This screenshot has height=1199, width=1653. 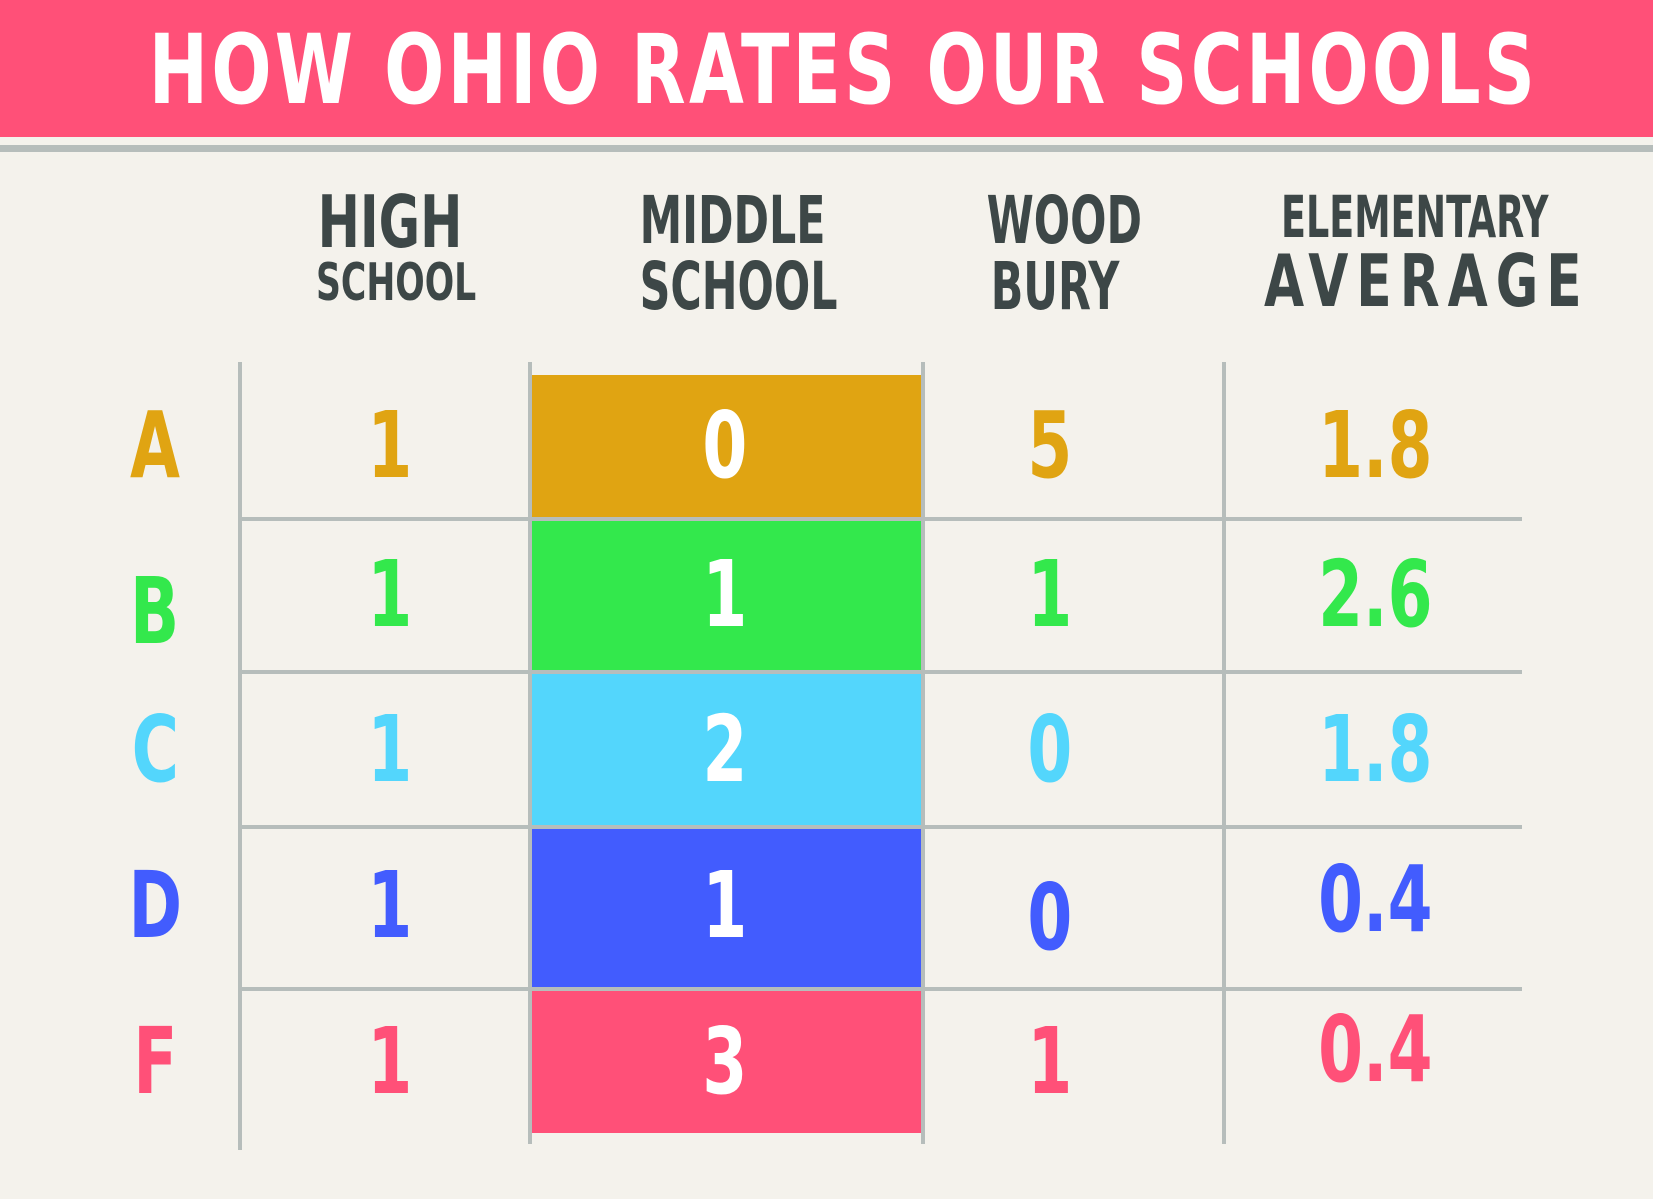 What do you see at coordinates (390, 905) in the screenshot?
I see `value-d-high: 1` at bounding box center [390, 905].